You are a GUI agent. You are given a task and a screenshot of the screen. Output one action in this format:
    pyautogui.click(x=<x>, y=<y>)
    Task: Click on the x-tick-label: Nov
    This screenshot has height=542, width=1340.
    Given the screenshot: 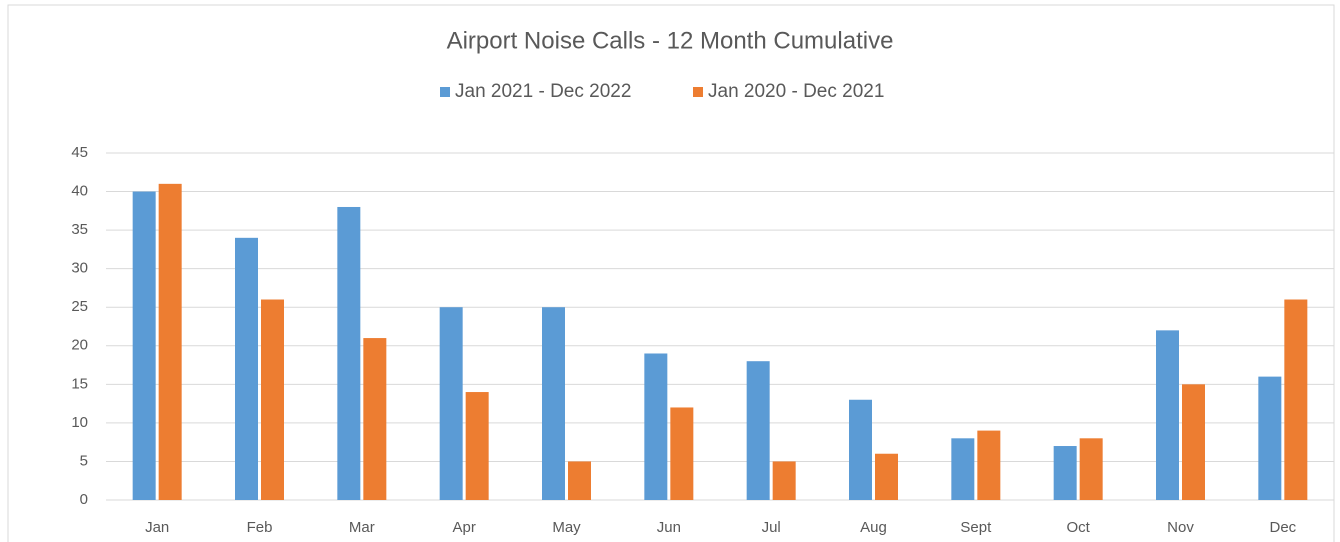 What is the action you would take?
    pyautogui.click(x=1180, y=527)
    